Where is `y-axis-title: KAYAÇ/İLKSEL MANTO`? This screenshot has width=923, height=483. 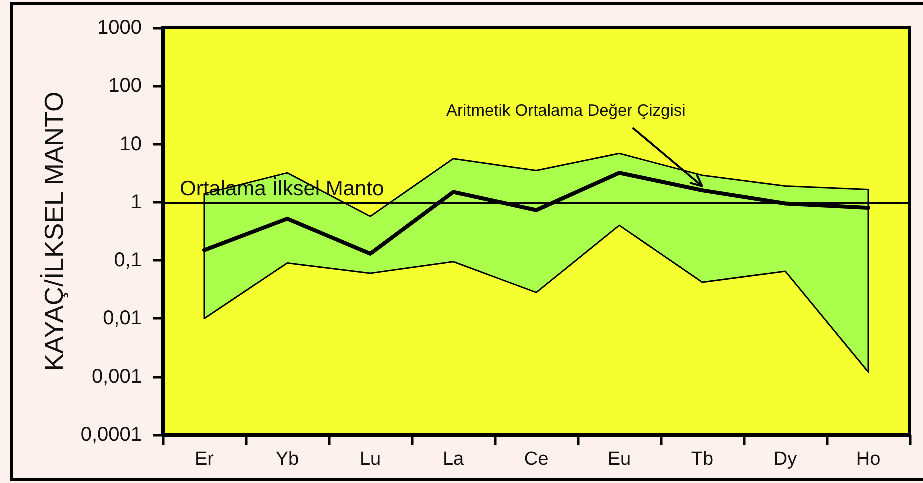 y-axis-title: KAYAÇ/İLKSEL MANTO is located at coordinates (54, 232).